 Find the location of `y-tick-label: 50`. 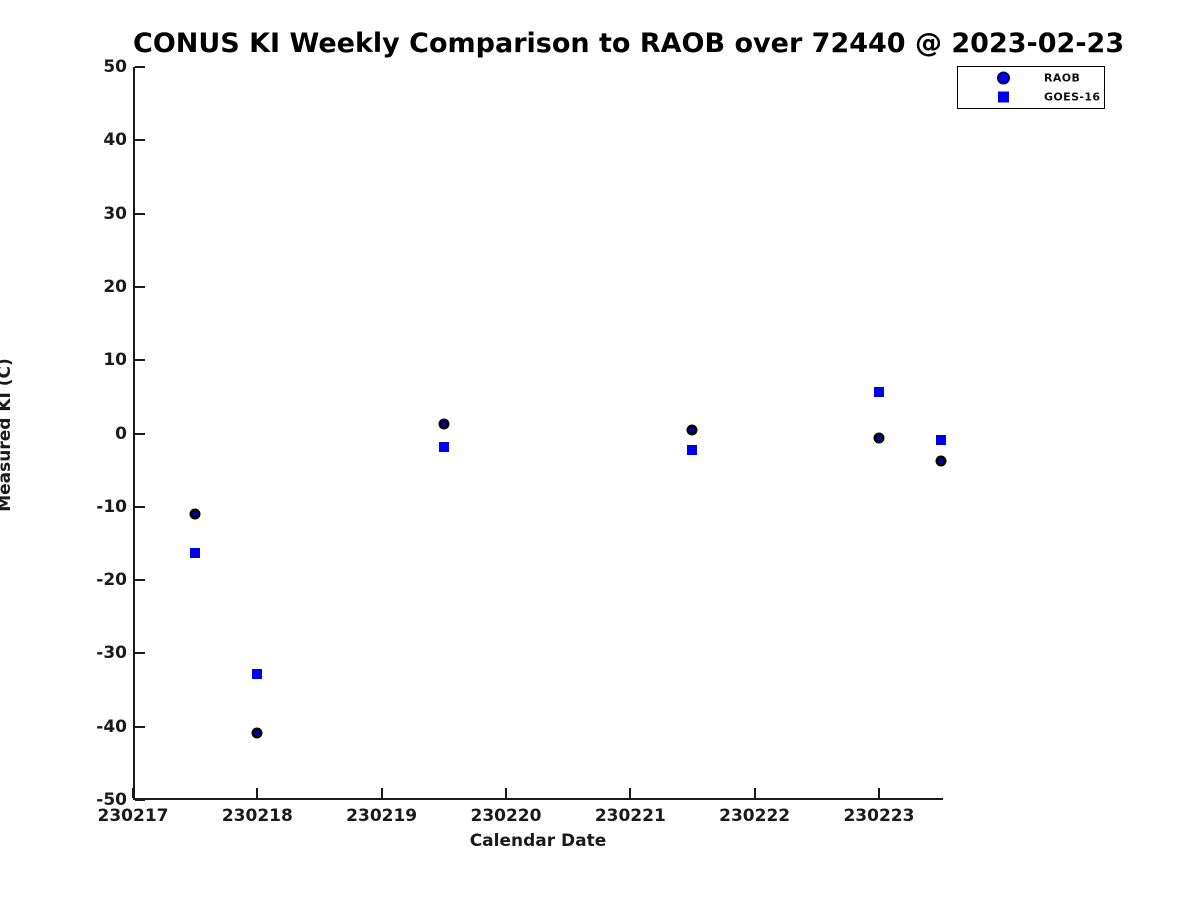

y-tick-label: 50 is located at coordinates (115, 67).